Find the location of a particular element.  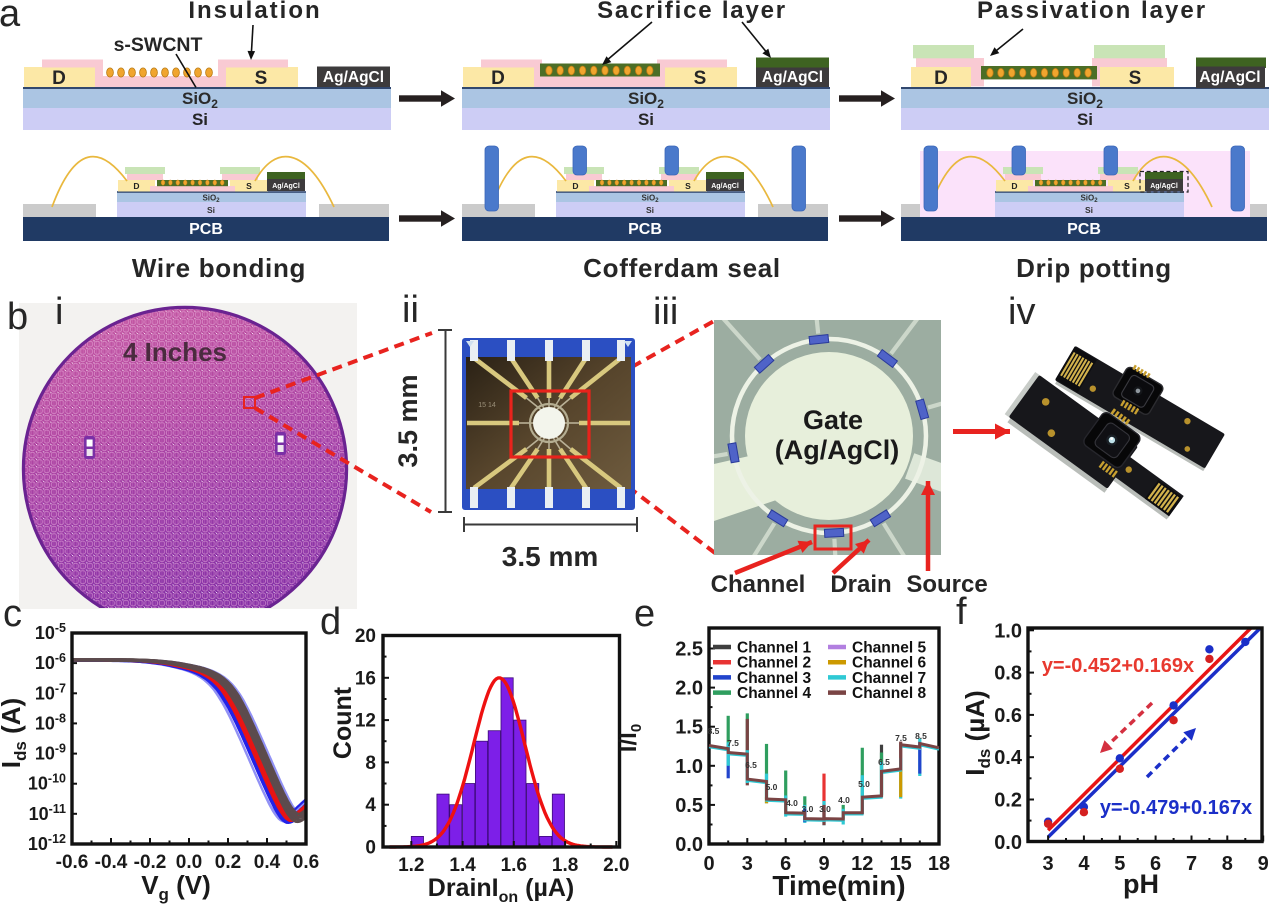

svg-text: 5.0 is located at coordinates (772, 787).